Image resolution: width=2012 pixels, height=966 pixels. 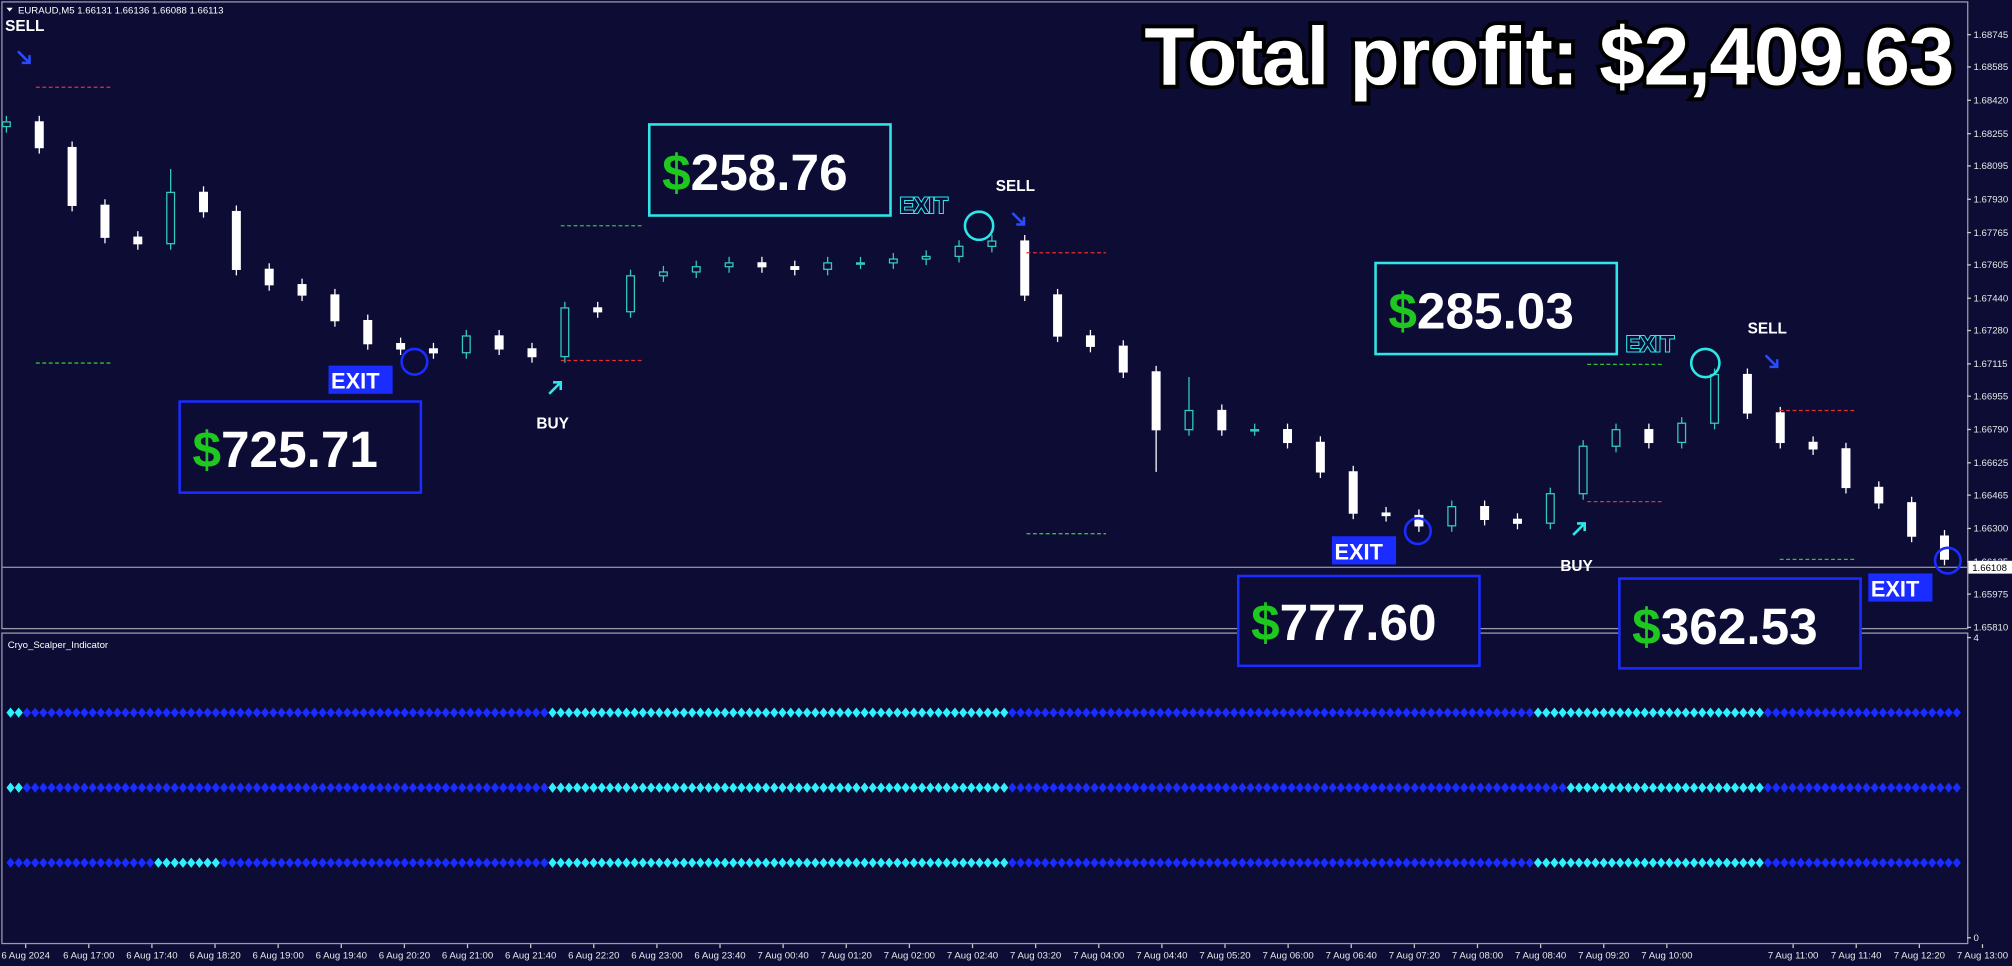 What do you see at coordinates (25, 955) in the screenshot?
I see `x-tick-label: 6 Aug 2024` at bounding box center [25, 955].